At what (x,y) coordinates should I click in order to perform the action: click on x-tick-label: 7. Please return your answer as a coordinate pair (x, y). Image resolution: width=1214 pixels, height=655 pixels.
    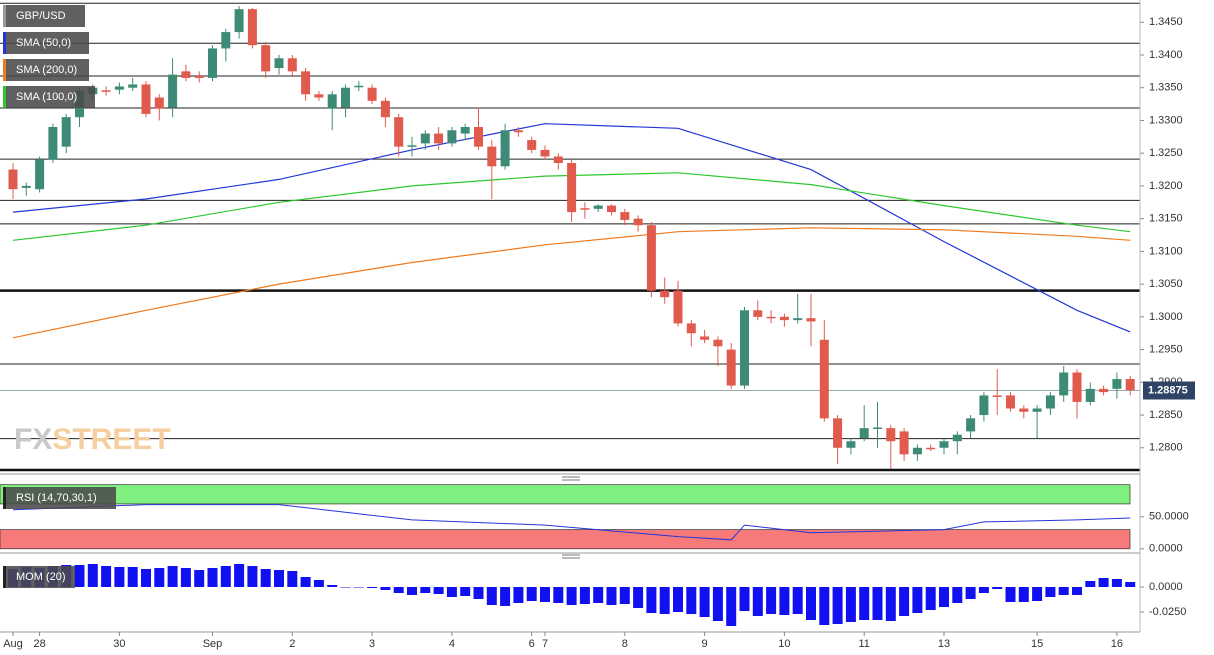
    Looking at the image, I should click on (545, 644).